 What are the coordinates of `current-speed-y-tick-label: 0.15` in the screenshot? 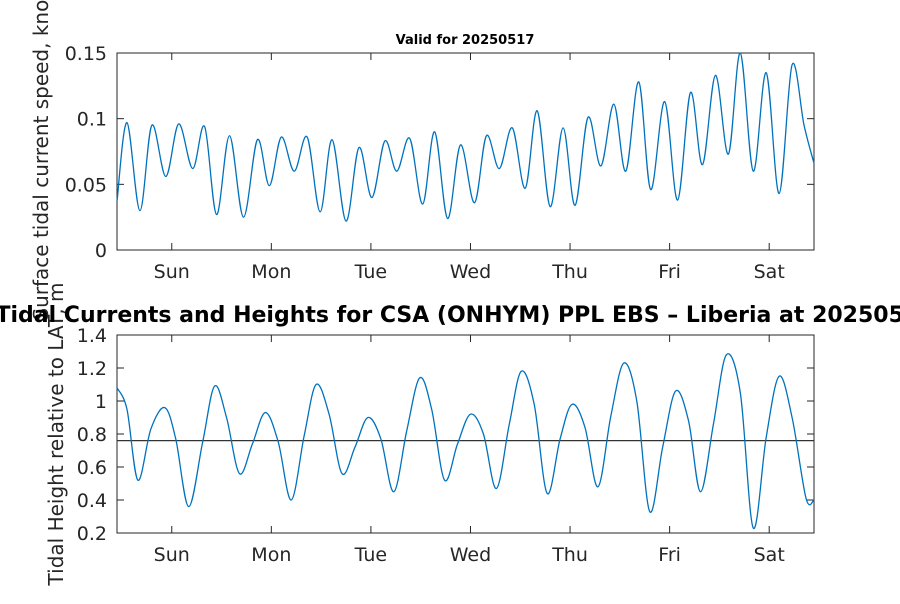 It's located at (86, 54).